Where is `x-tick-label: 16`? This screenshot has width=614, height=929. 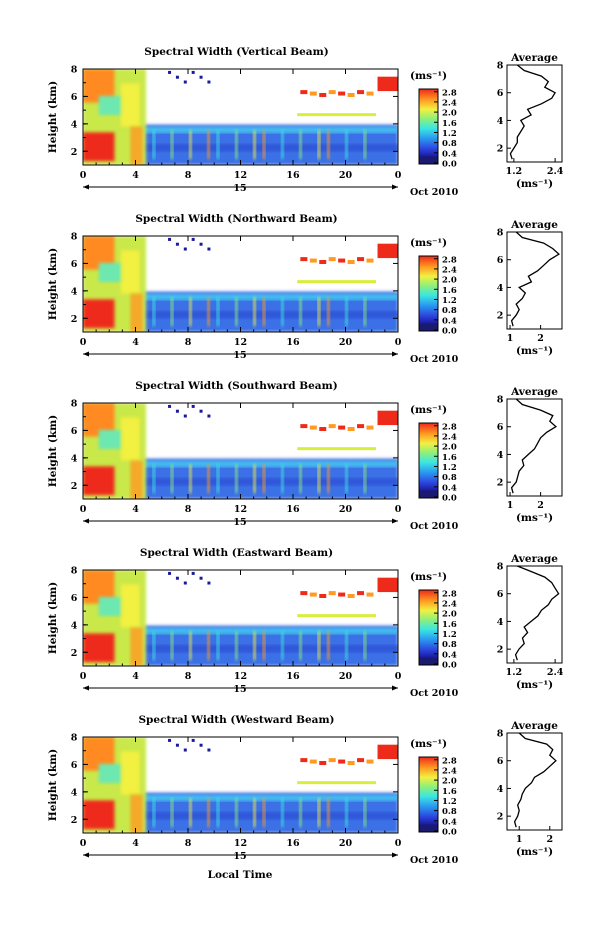 x-tick-label: 16 is located at coordinates (293, 509).